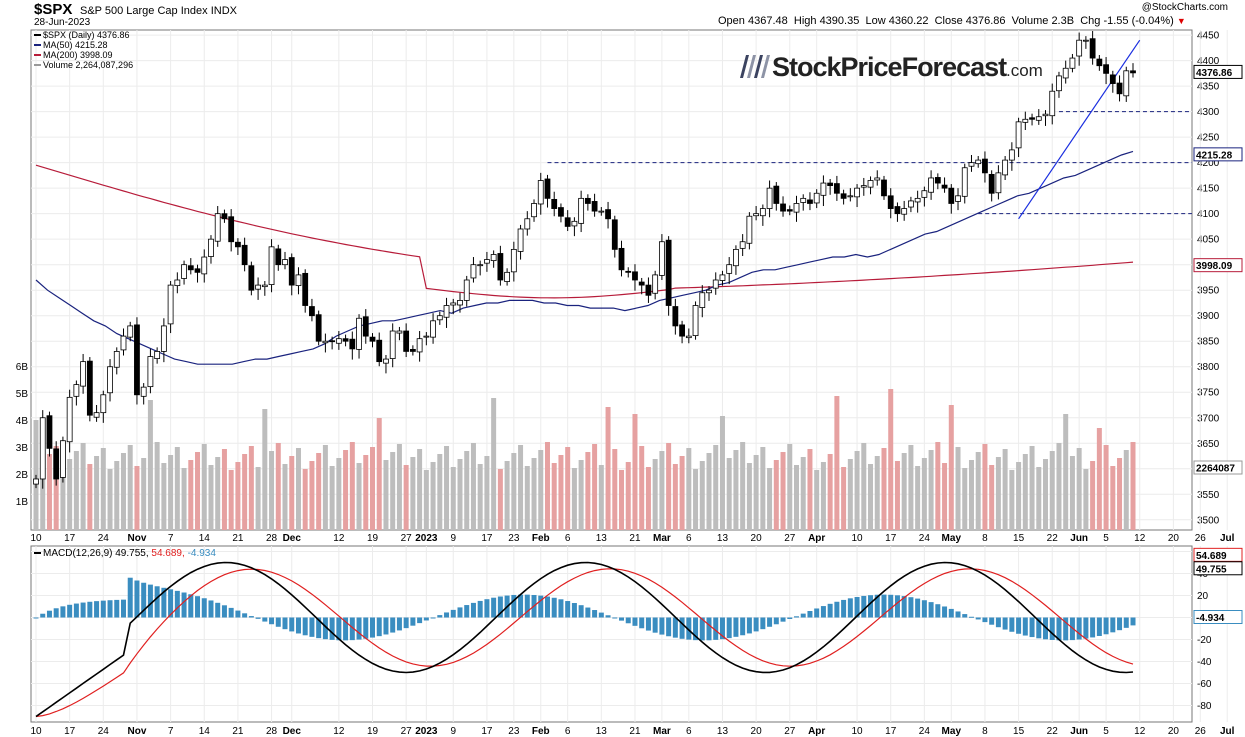  What do you see at coordinates (790, 538) in the screenshot?
I see `x-tick-label: 27` at bounding box center [790, 538].